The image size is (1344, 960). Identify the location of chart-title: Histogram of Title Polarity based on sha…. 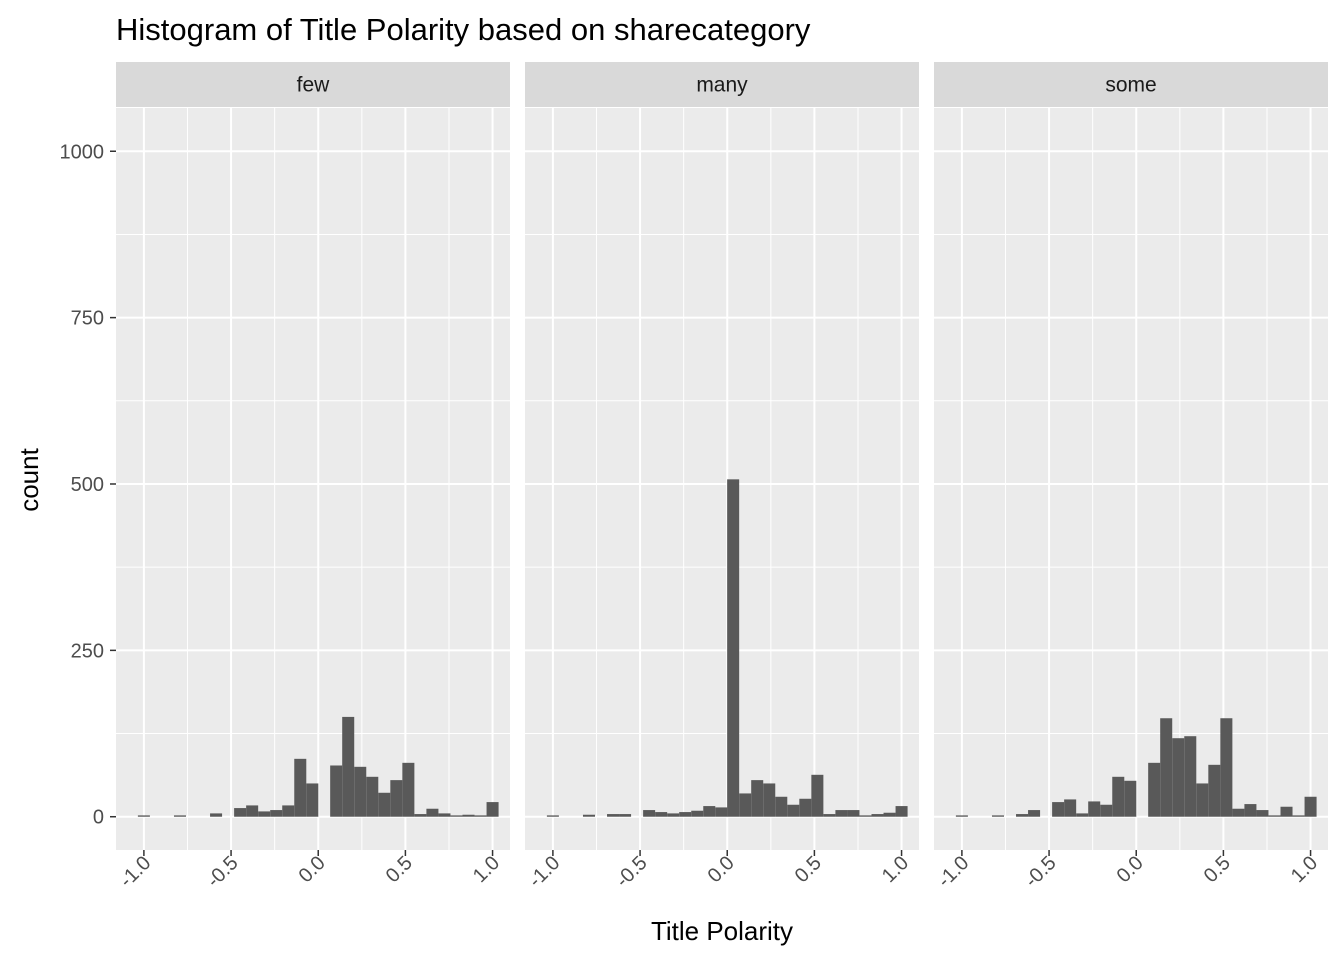
(463, 29).